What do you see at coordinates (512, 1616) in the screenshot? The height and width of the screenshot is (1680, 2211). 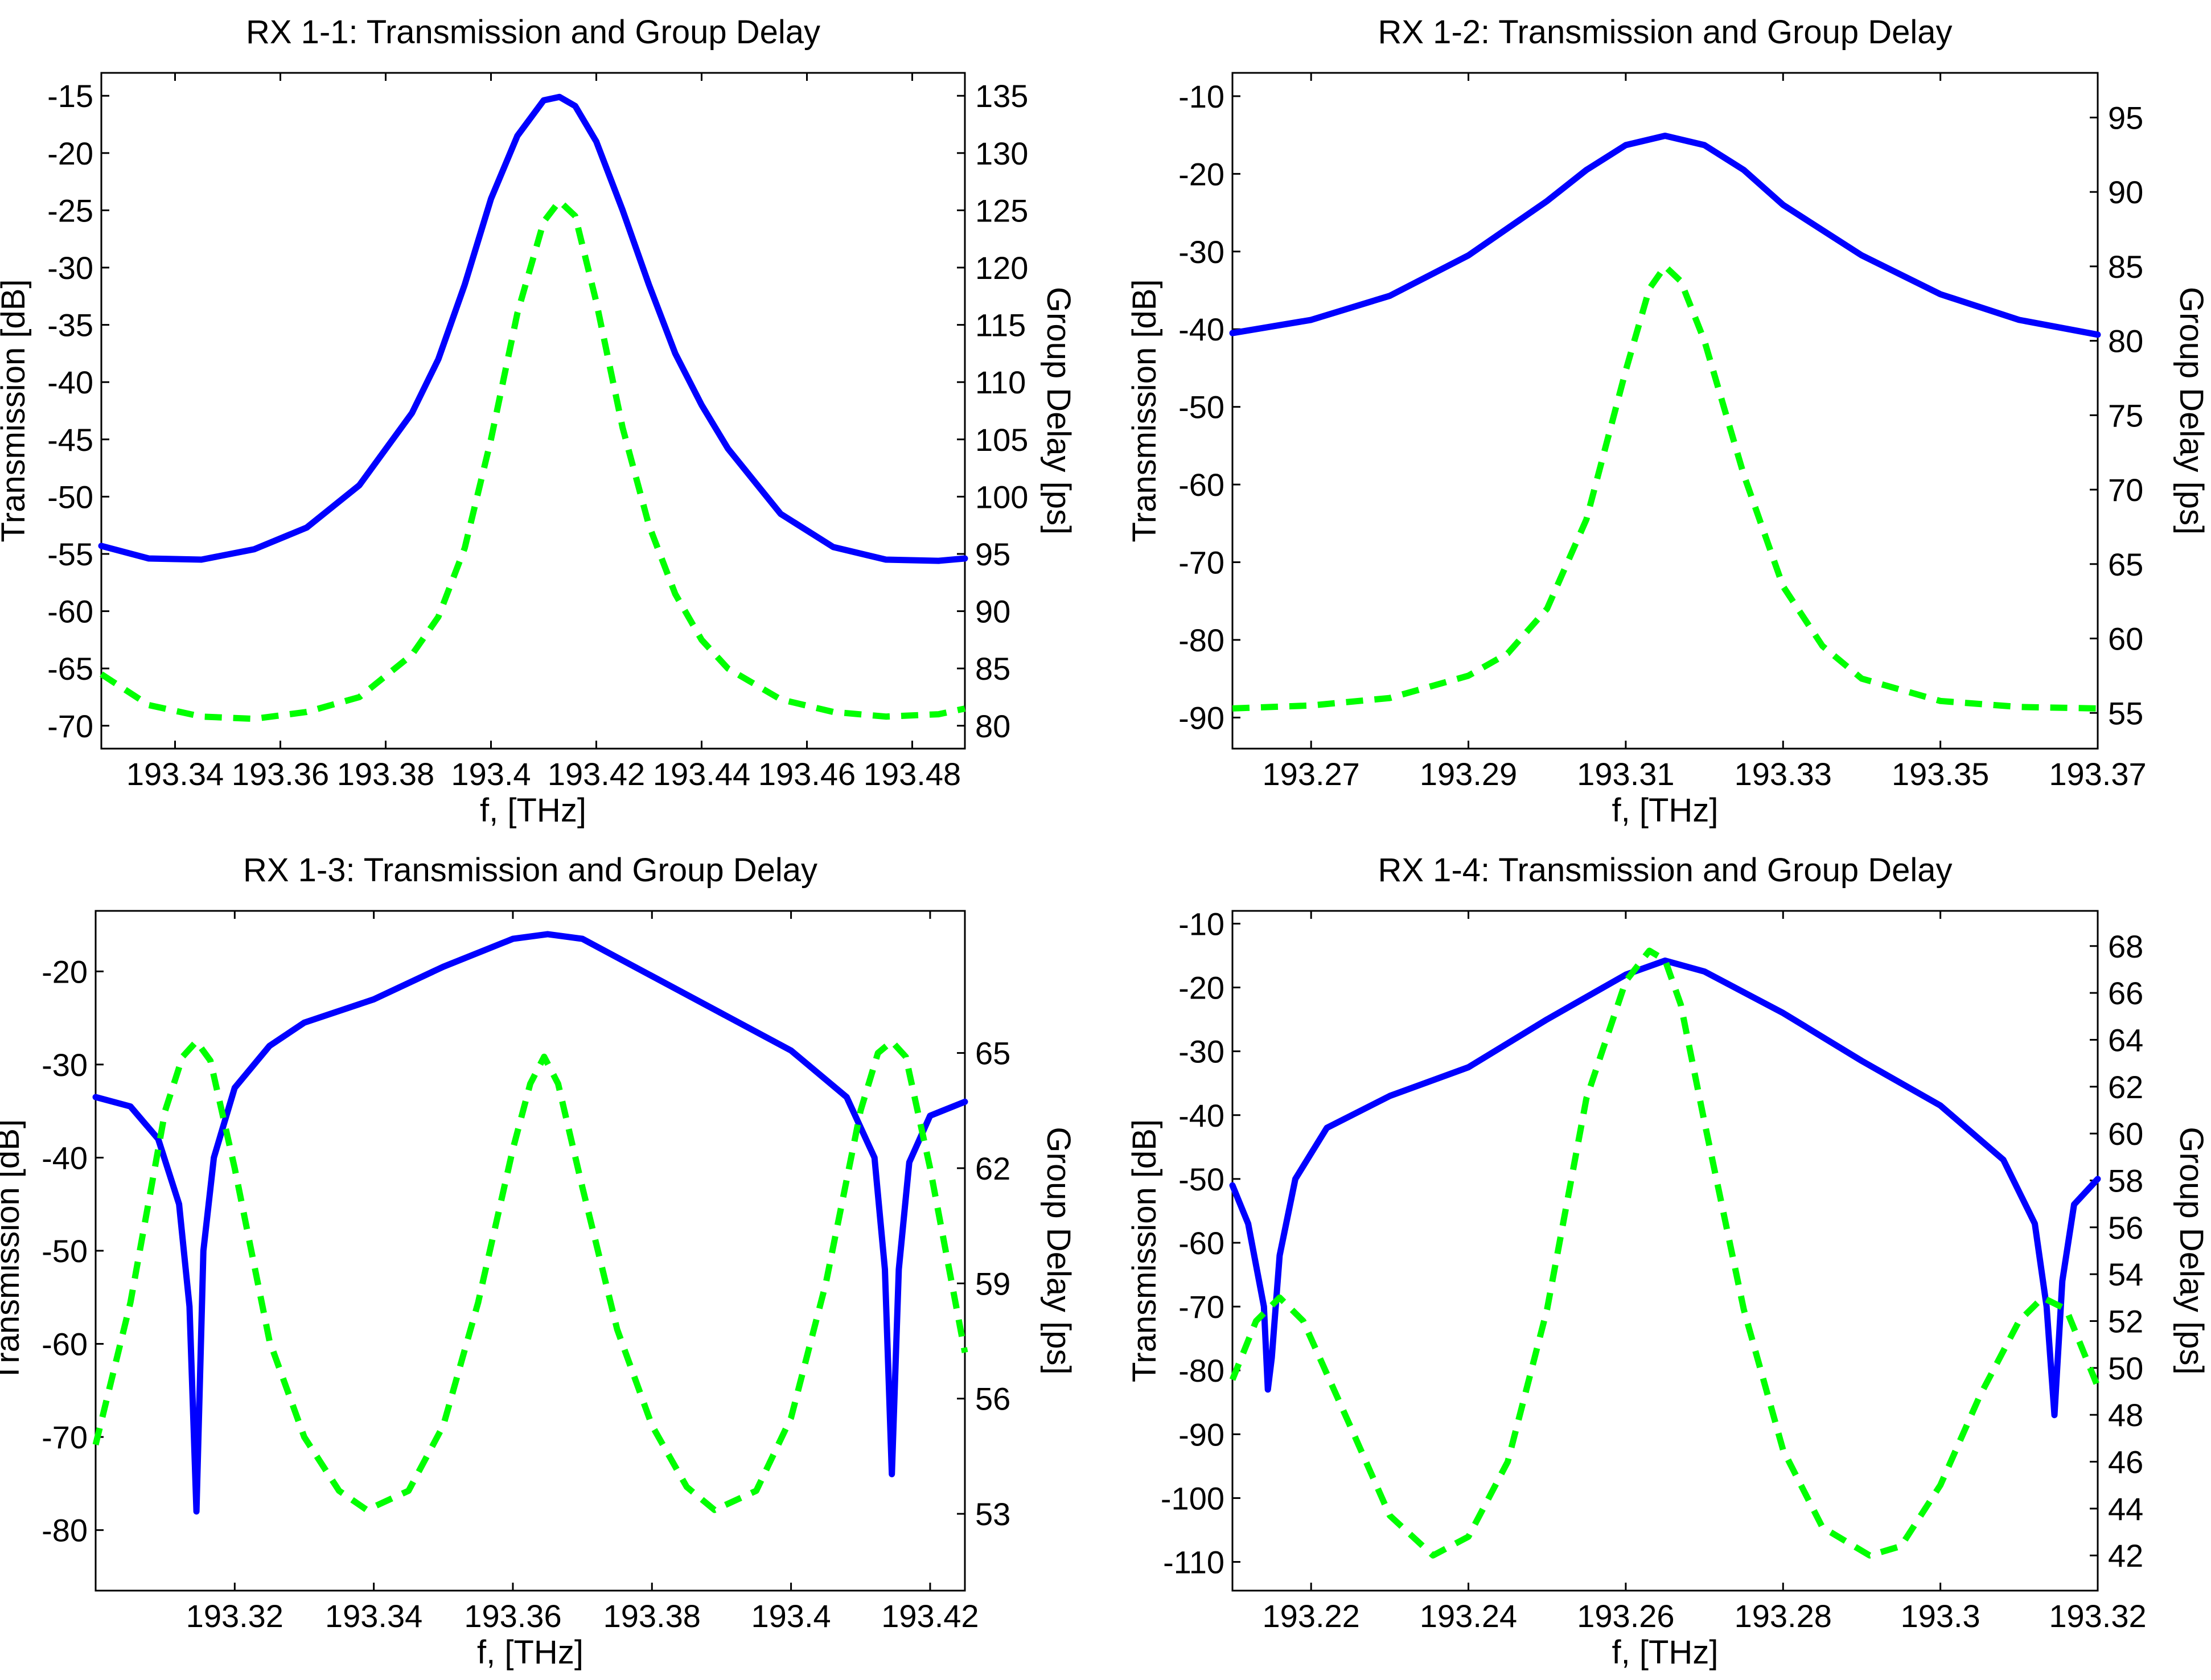 I see `x-tick-label: 193.36` at bounding box center [512, 1616].